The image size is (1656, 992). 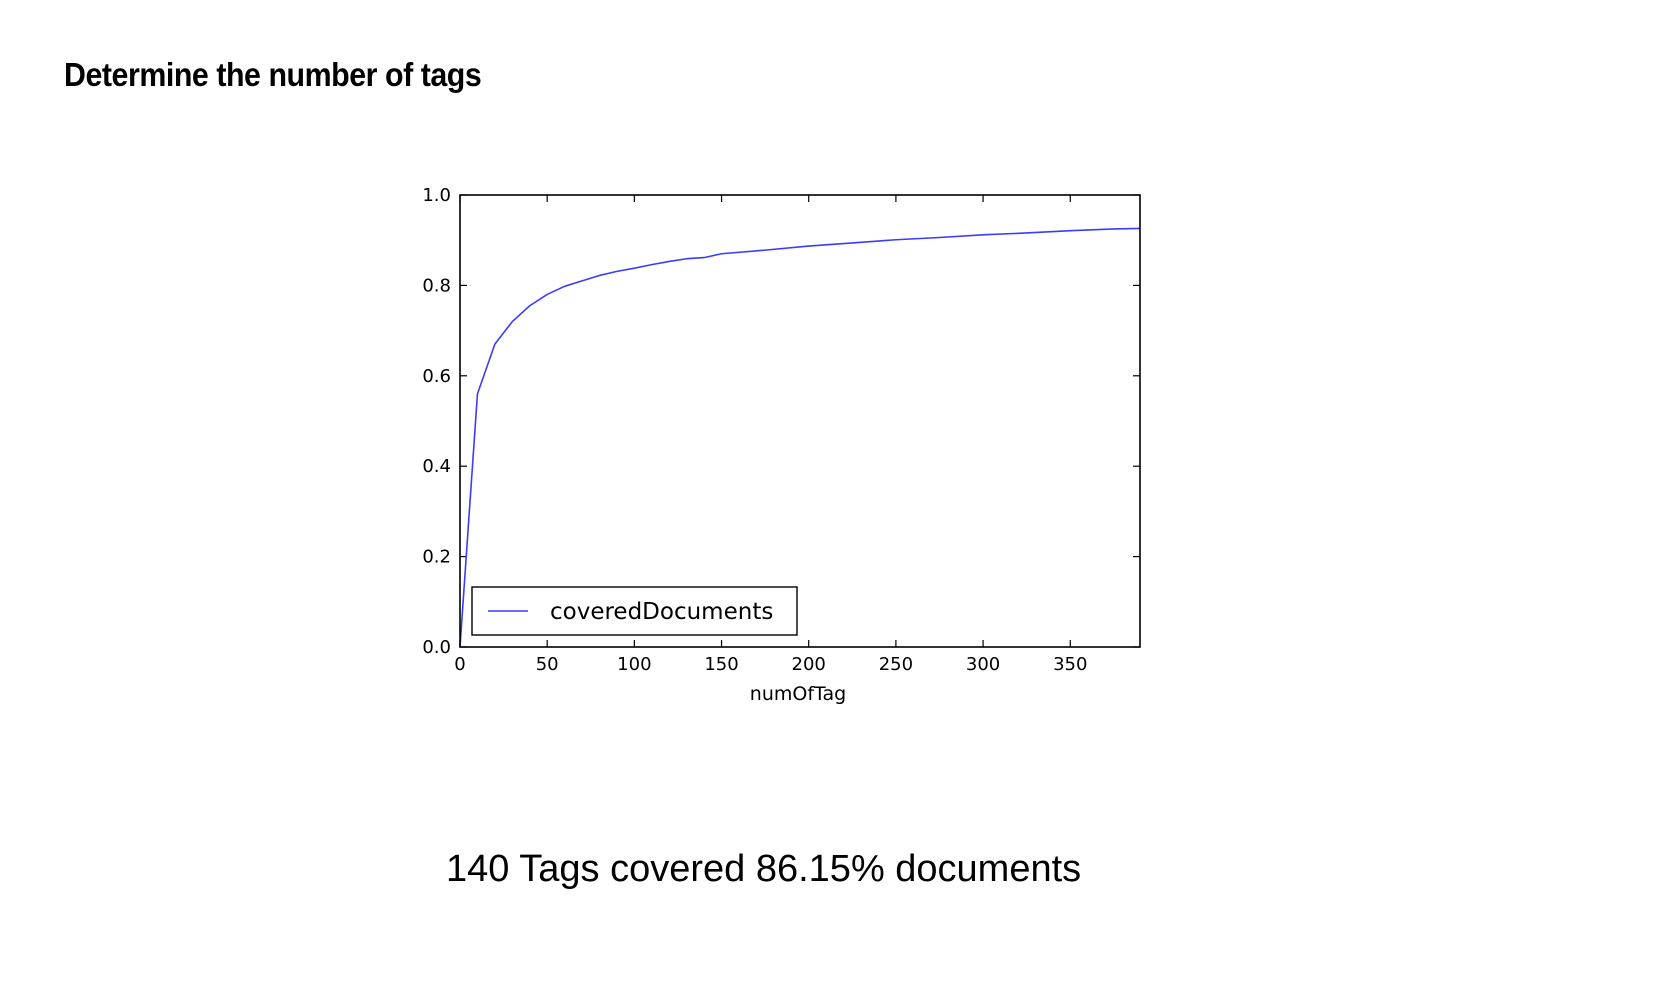 What do you see at coordinates (896, 664) in the screenshot?
I see `x-tick-label: 250` at bounding box center [896, 664].